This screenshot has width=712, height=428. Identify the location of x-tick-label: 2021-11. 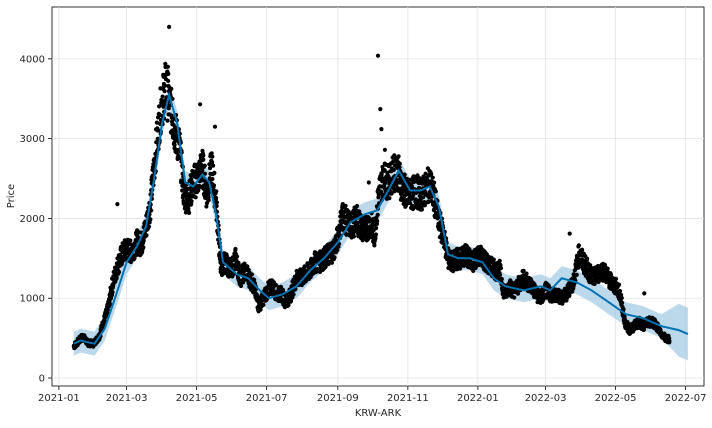
(408, 398).